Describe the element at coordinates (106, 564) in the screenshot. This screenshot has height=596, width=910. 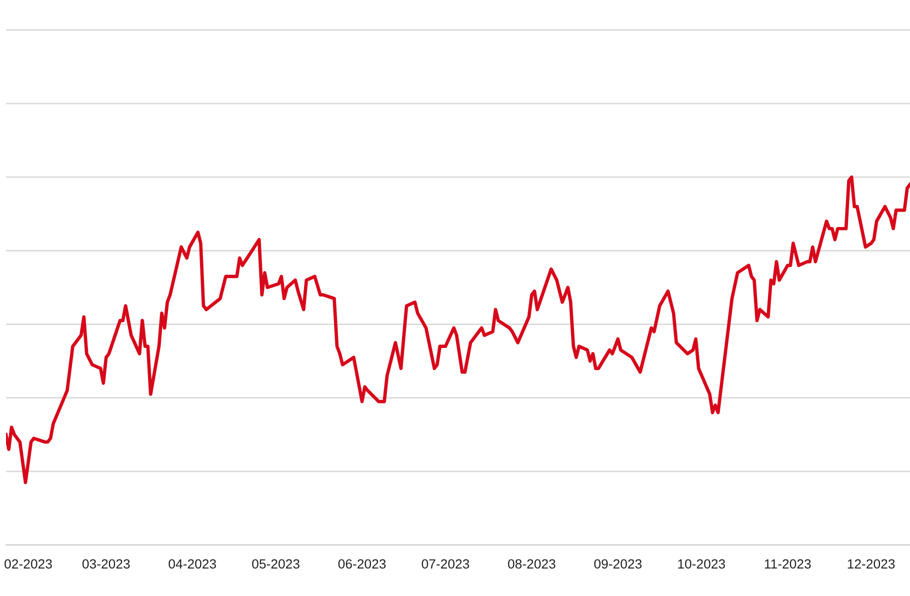
I see `x-tick-label: 03-2023` at that location.